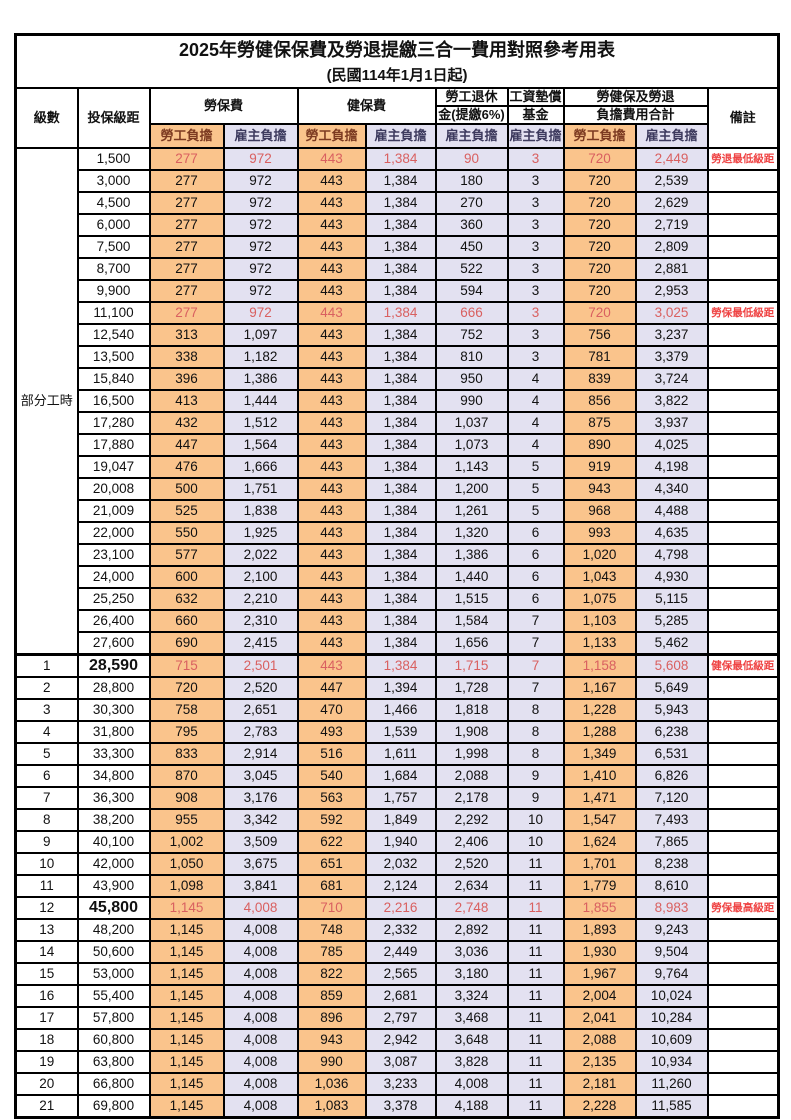  Describe the element at coordinates (471, 665) in the screenshot. I see `cell-value: 1,715` at that location.